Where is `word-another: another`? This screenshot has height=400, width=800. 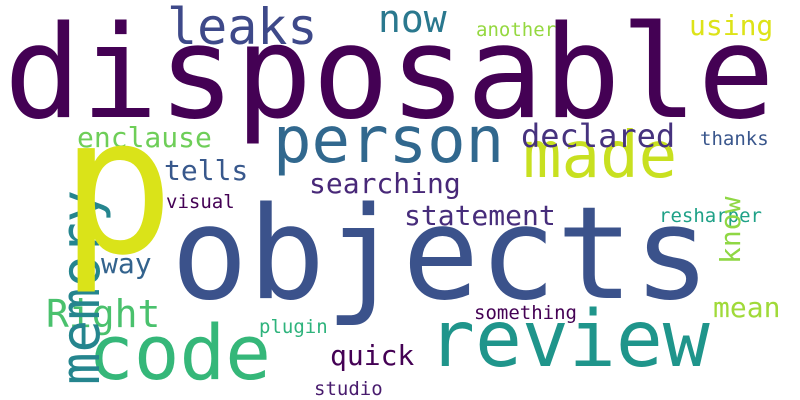 word-another: another is located at coordinates (516, 30).